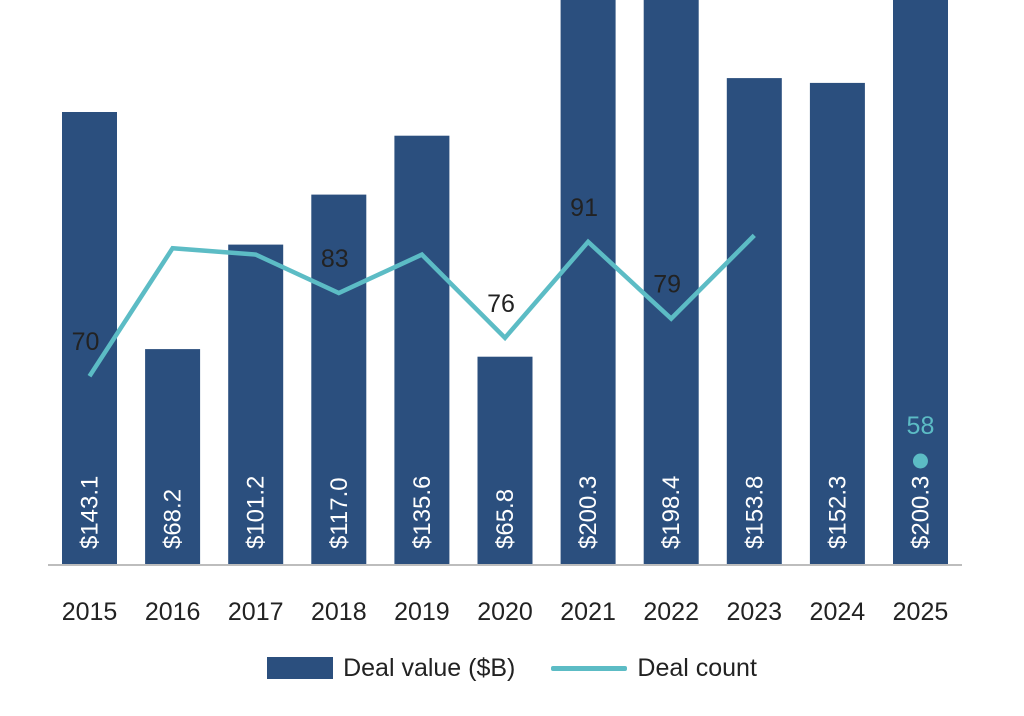 Image resolution: width=1024 pixels, height=716 pixels. I want to click on legend-swatch-bar, so click(300, 668).